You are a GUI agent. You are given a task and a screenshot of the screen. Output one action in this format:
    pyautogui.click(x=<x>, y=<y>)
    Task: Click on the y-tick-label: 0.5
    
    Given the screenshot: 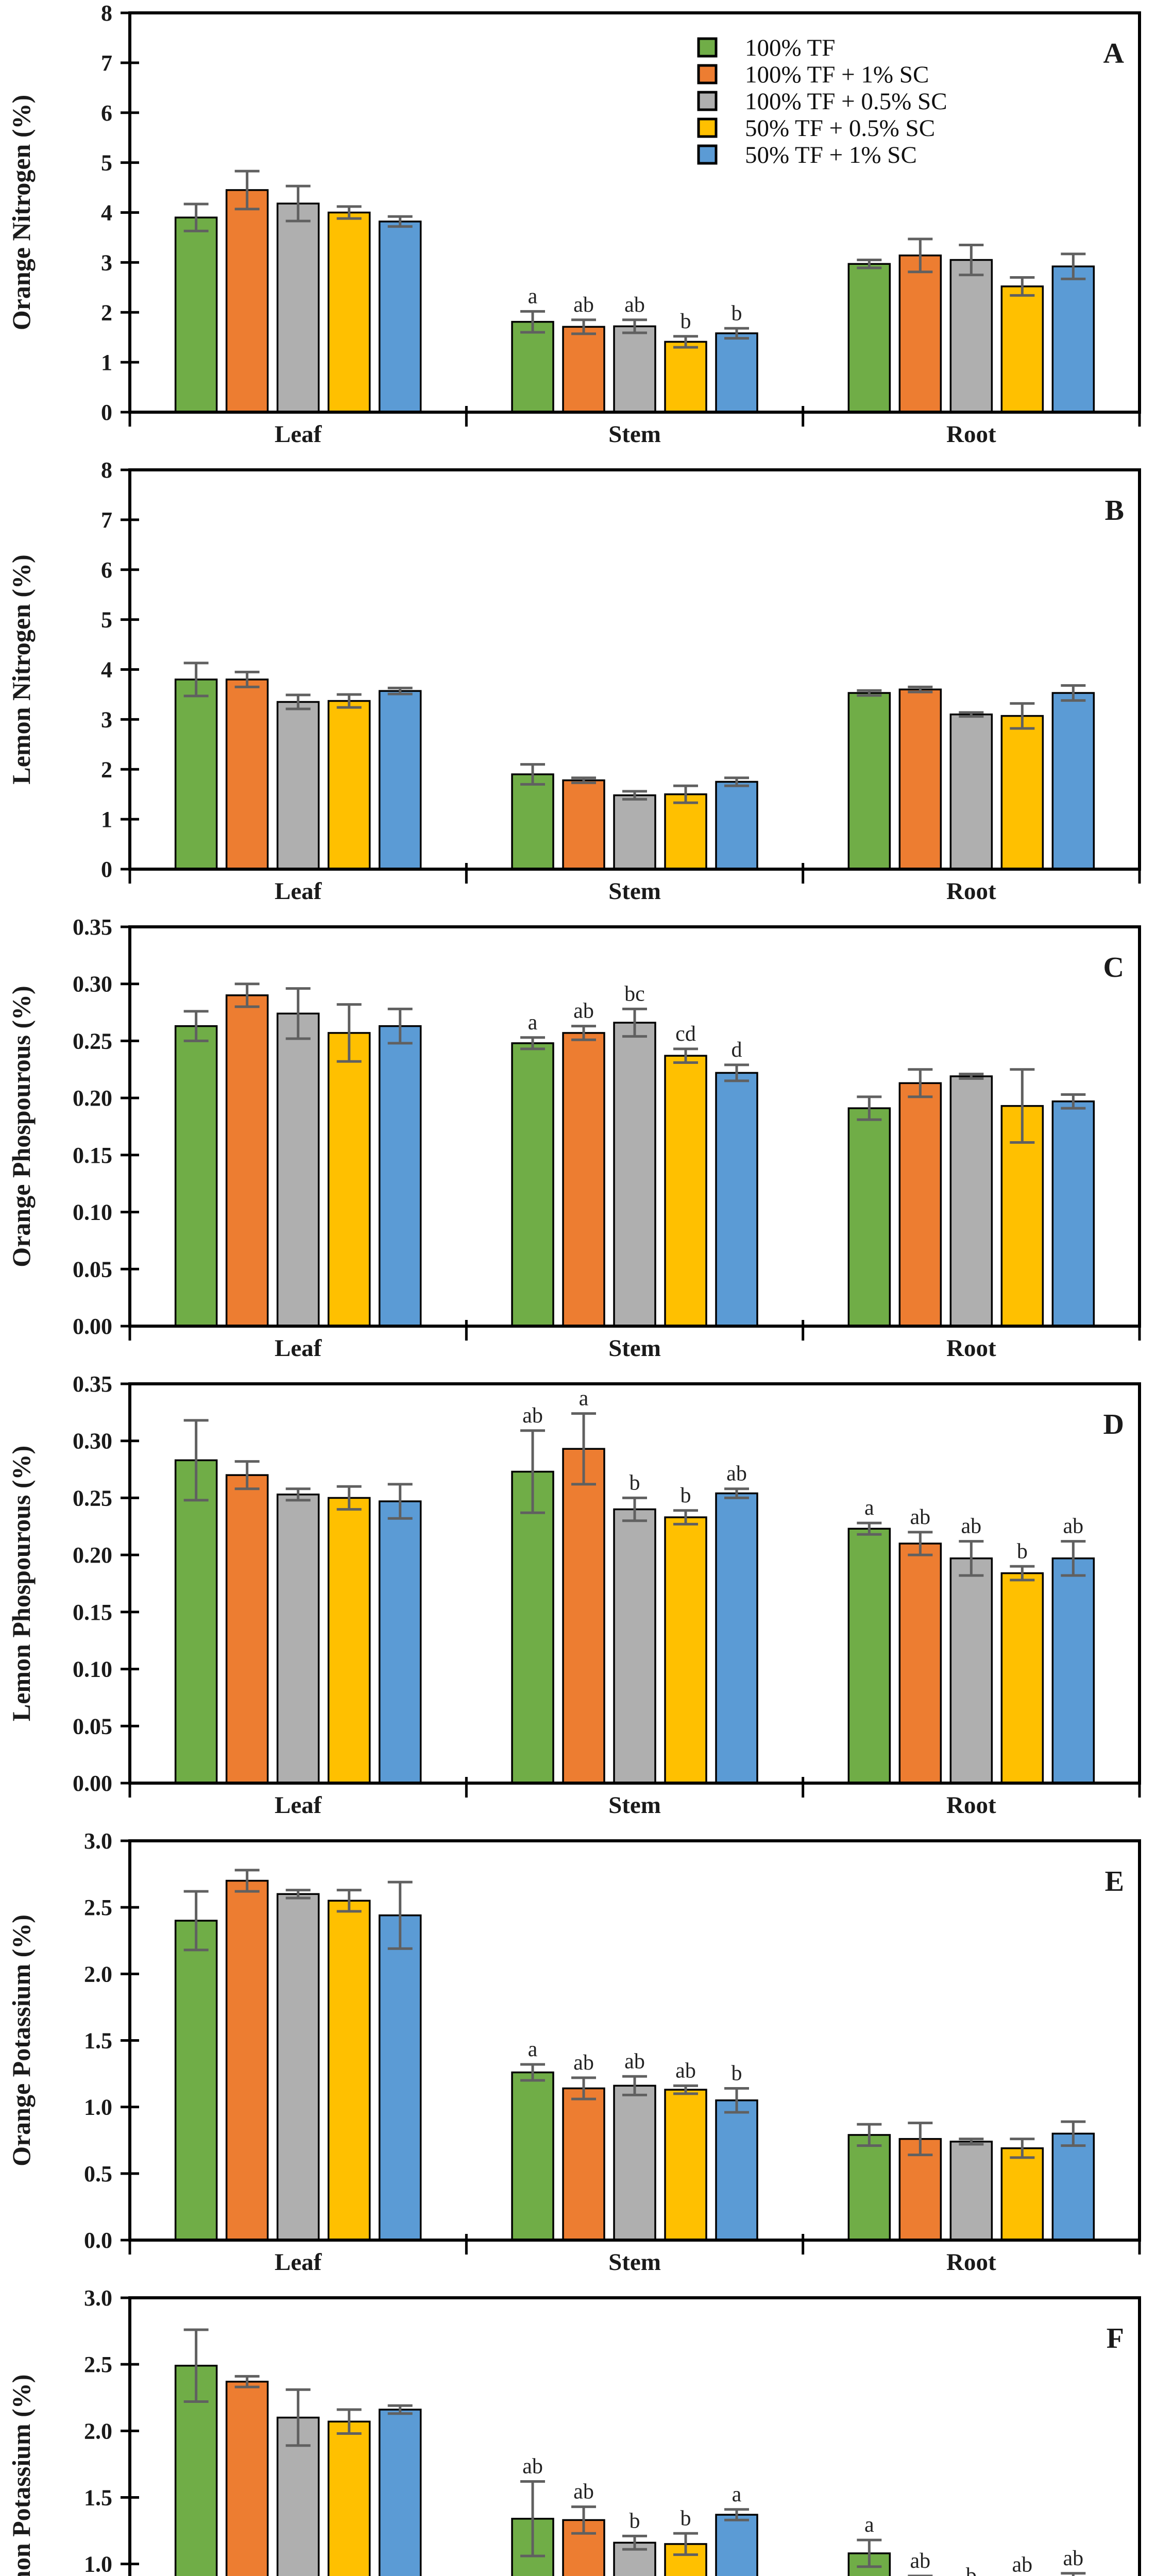 What is the action you would take?
    pyautogui.click(x=98, y=2174)
    